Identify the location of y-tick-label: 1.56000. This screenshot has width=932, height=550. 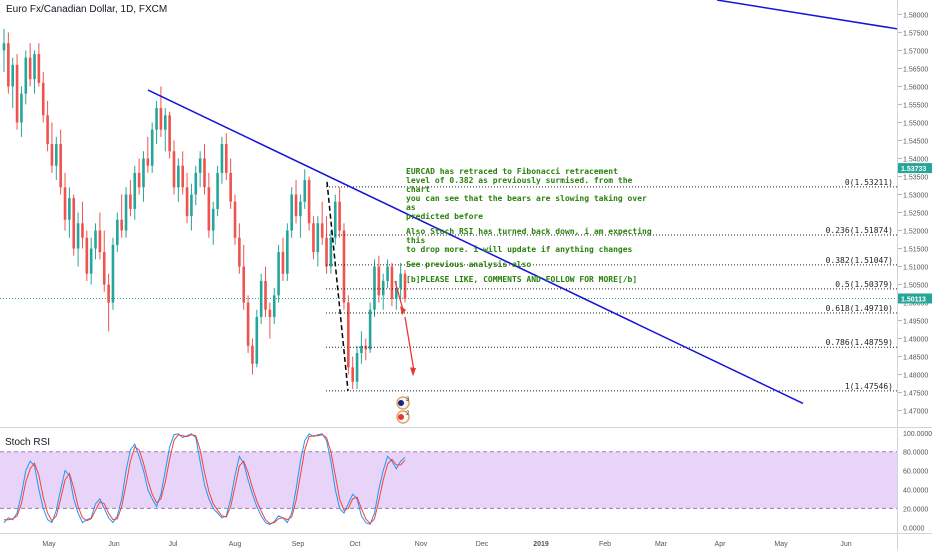
(915, 87).